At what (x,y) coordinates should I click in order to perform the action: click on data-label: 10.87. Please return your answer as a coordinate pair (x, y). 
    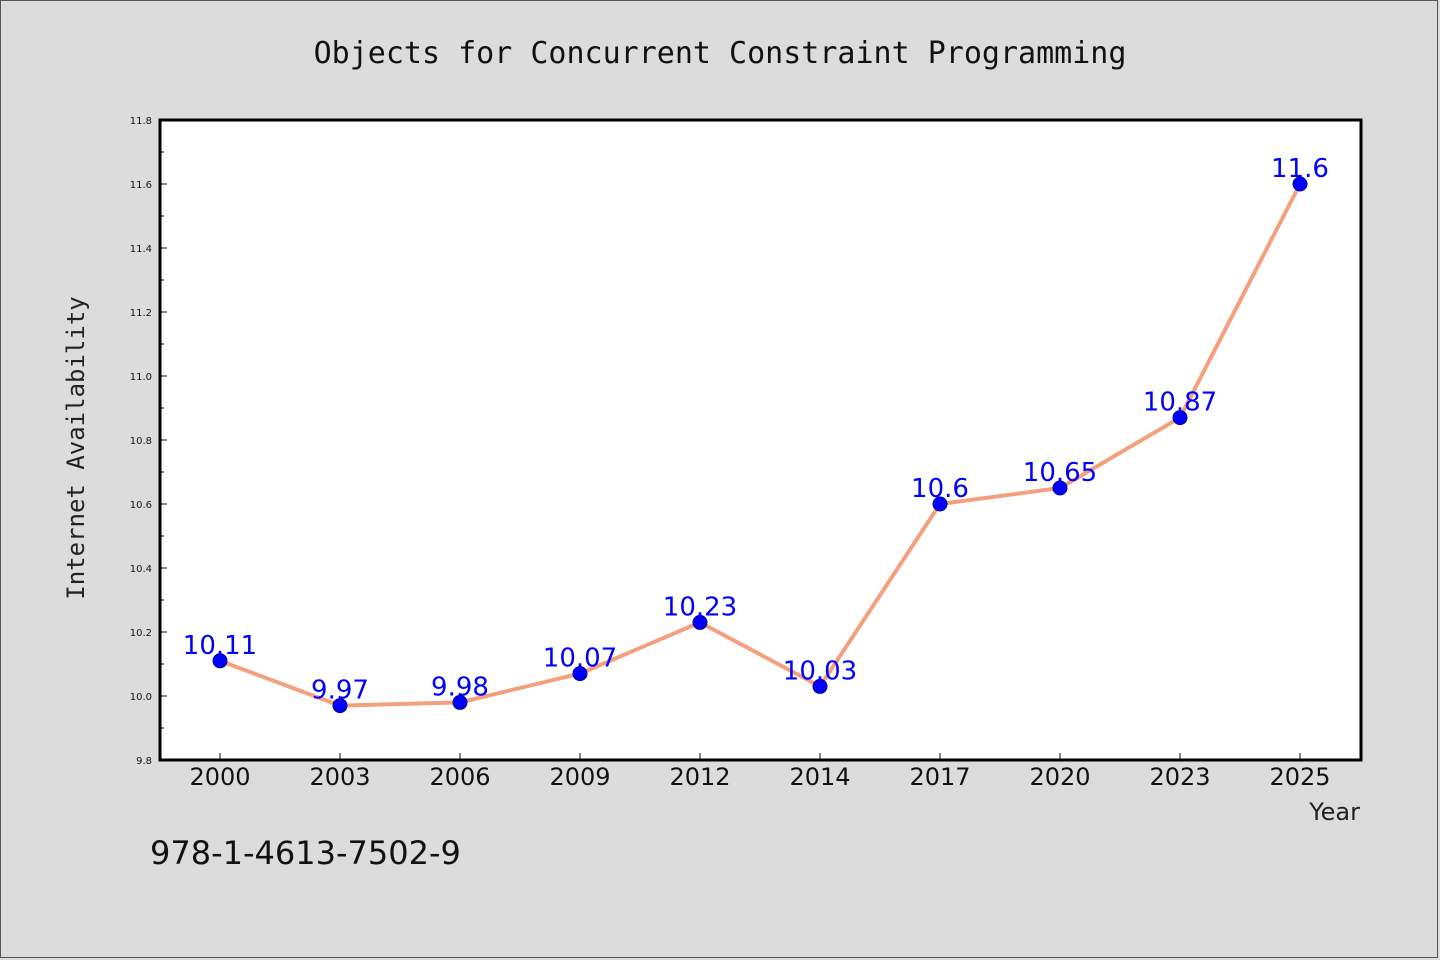
    Looking at the image, I should click on (1180, 403).